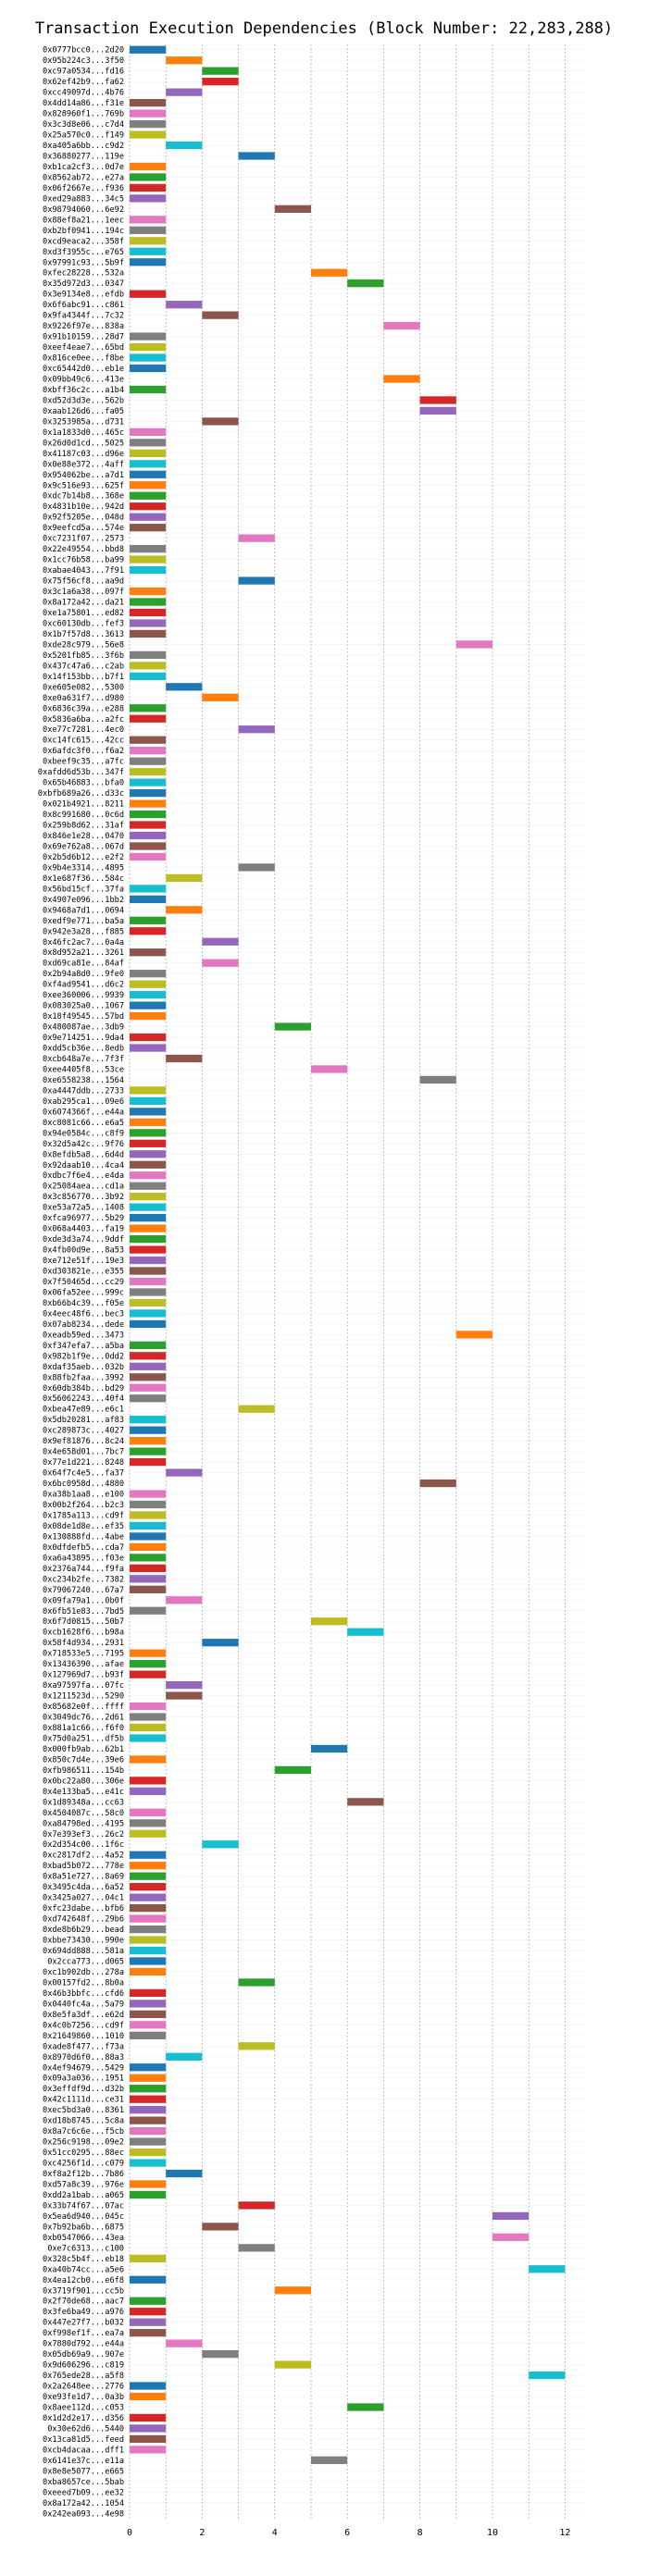 This screenshot has width=648, height=2576. I want to click on x-tick-label: 4, so click(275, 2533).